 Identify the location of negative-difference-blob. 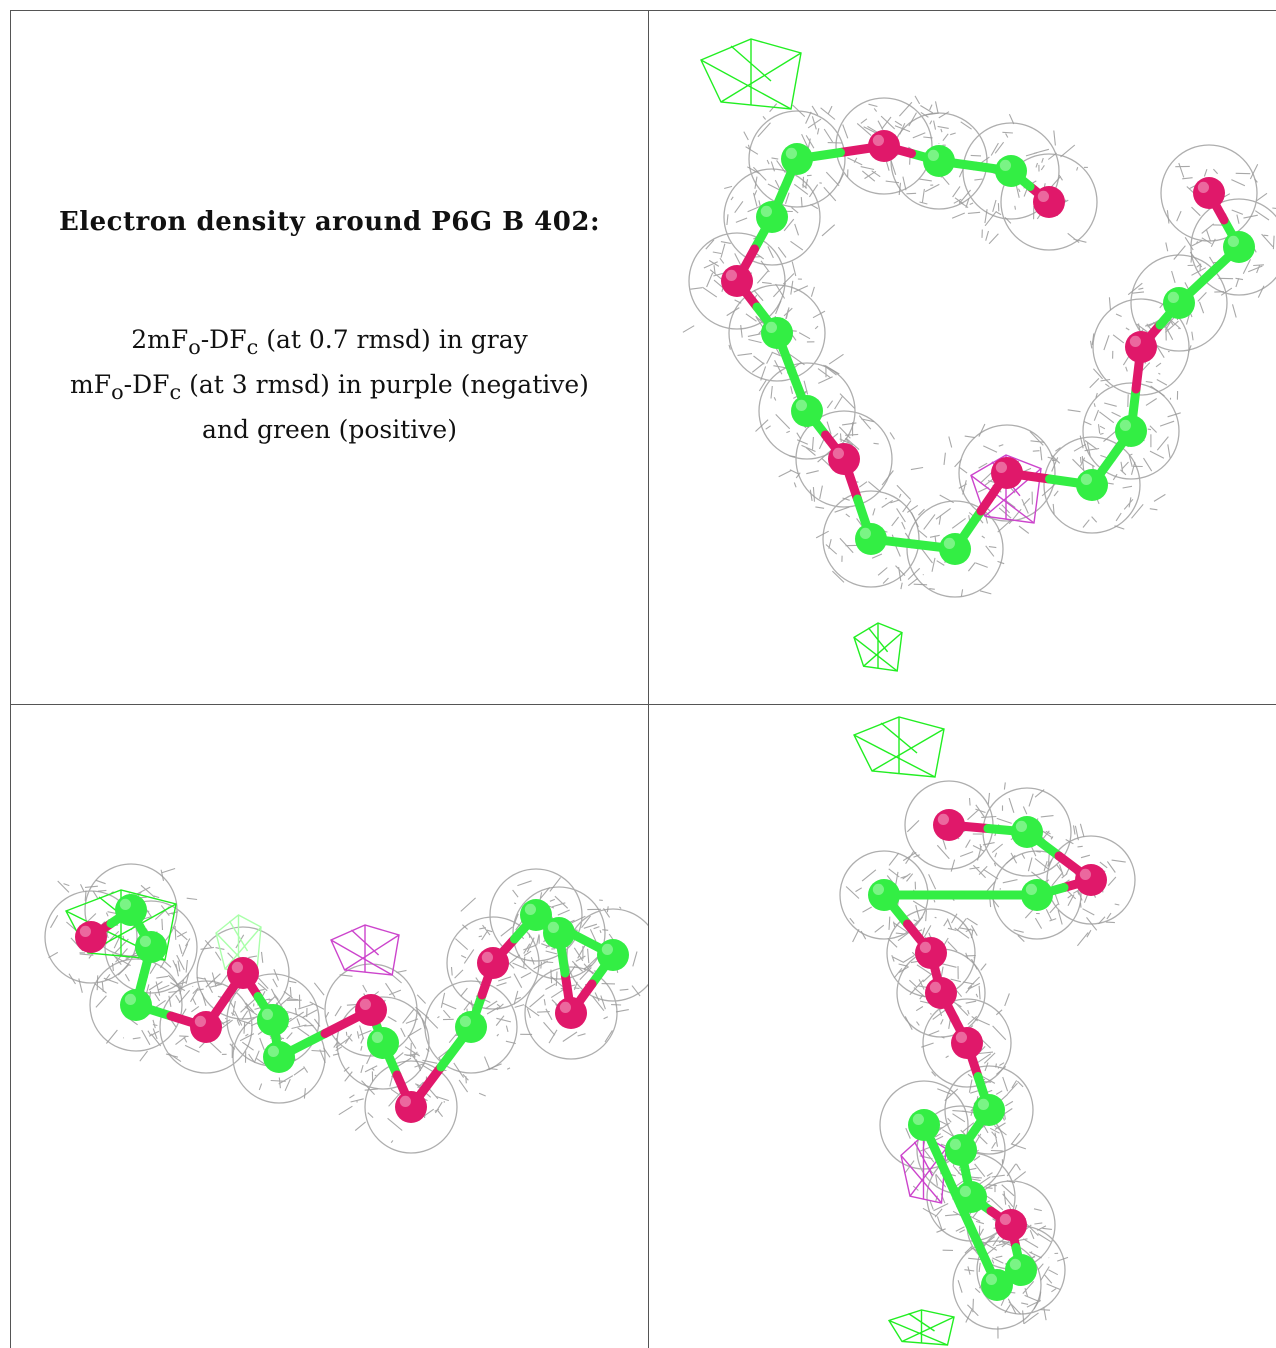
(365, 950).